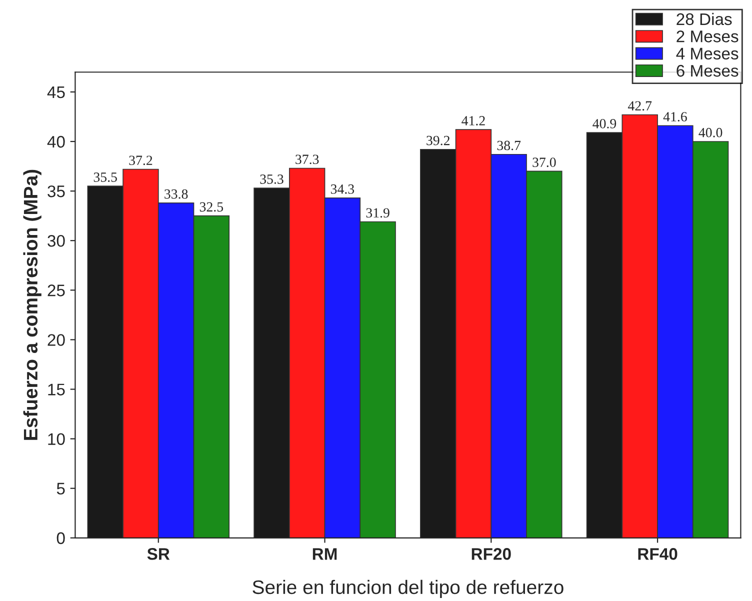 The width and height of the screenshot is (752, 601). What do you see at coordinates (56, 191) in the screenshot?
I see `y-tick-label: 35` at bounding box center [56, 191].